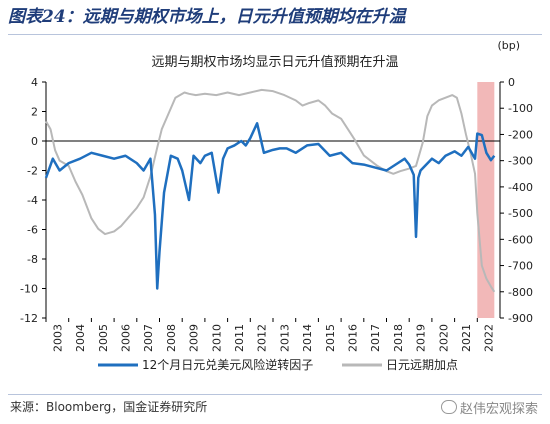 The width and height of the screenshot is (550, 424). I want to click on x-tick-label: 2017, so click(375, 338).